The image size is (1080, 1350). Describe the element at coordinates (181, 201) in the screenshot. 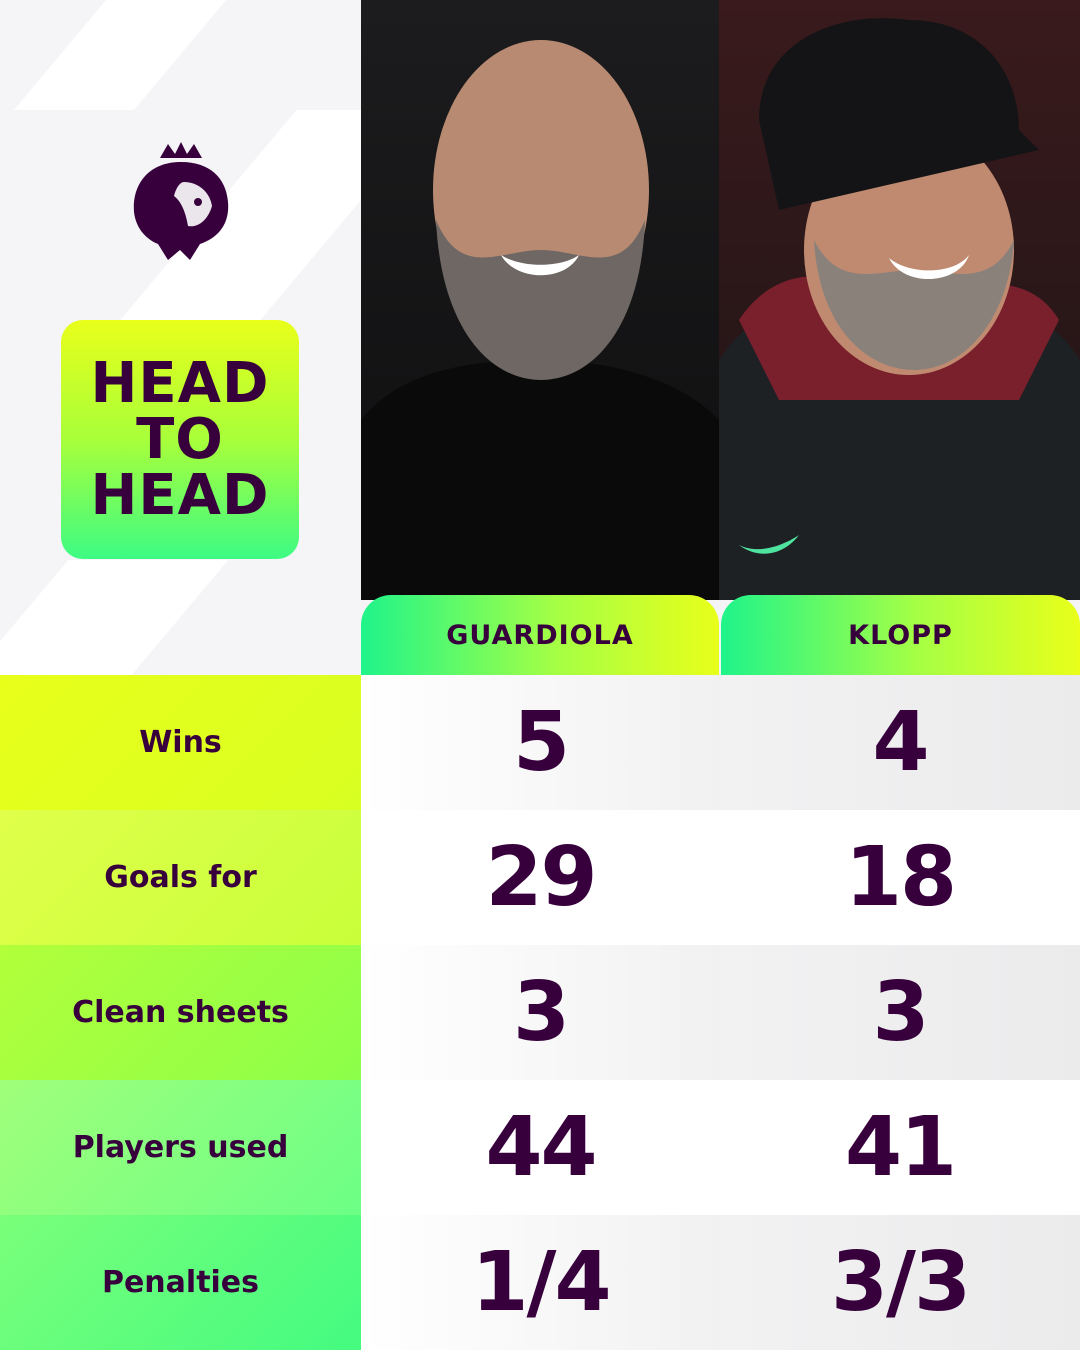

I see `premier-league-lion-logo` at that location.